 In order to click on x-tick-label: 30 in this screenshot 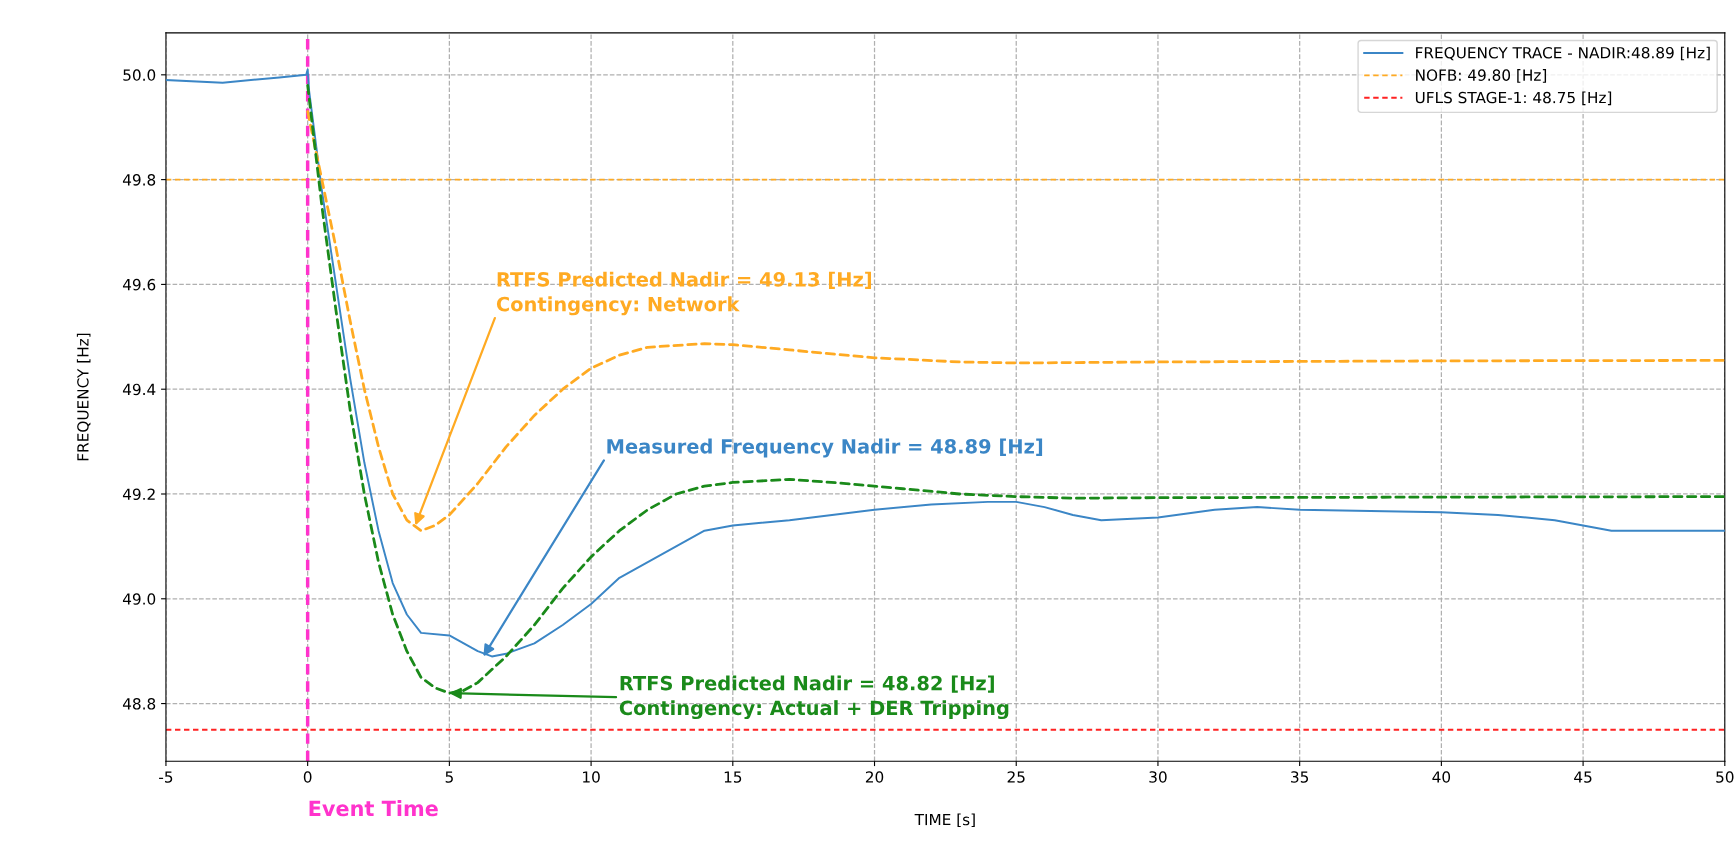, I will do `click(1158, 777)`.